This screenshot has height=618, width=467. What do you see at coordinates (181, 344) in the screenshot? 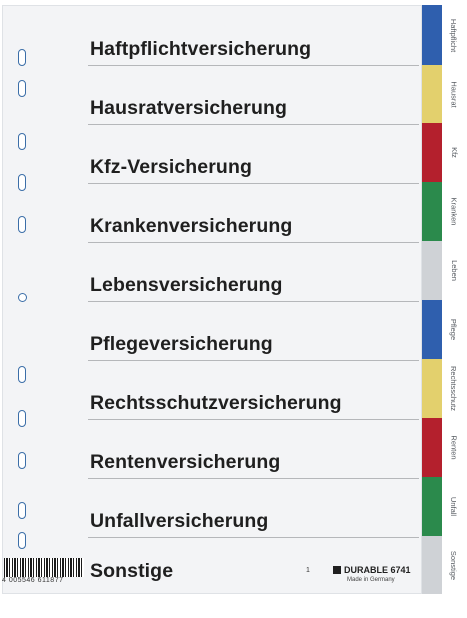
I see `divider-label: Pflegeversicherung` at bounding box center [181, 344].